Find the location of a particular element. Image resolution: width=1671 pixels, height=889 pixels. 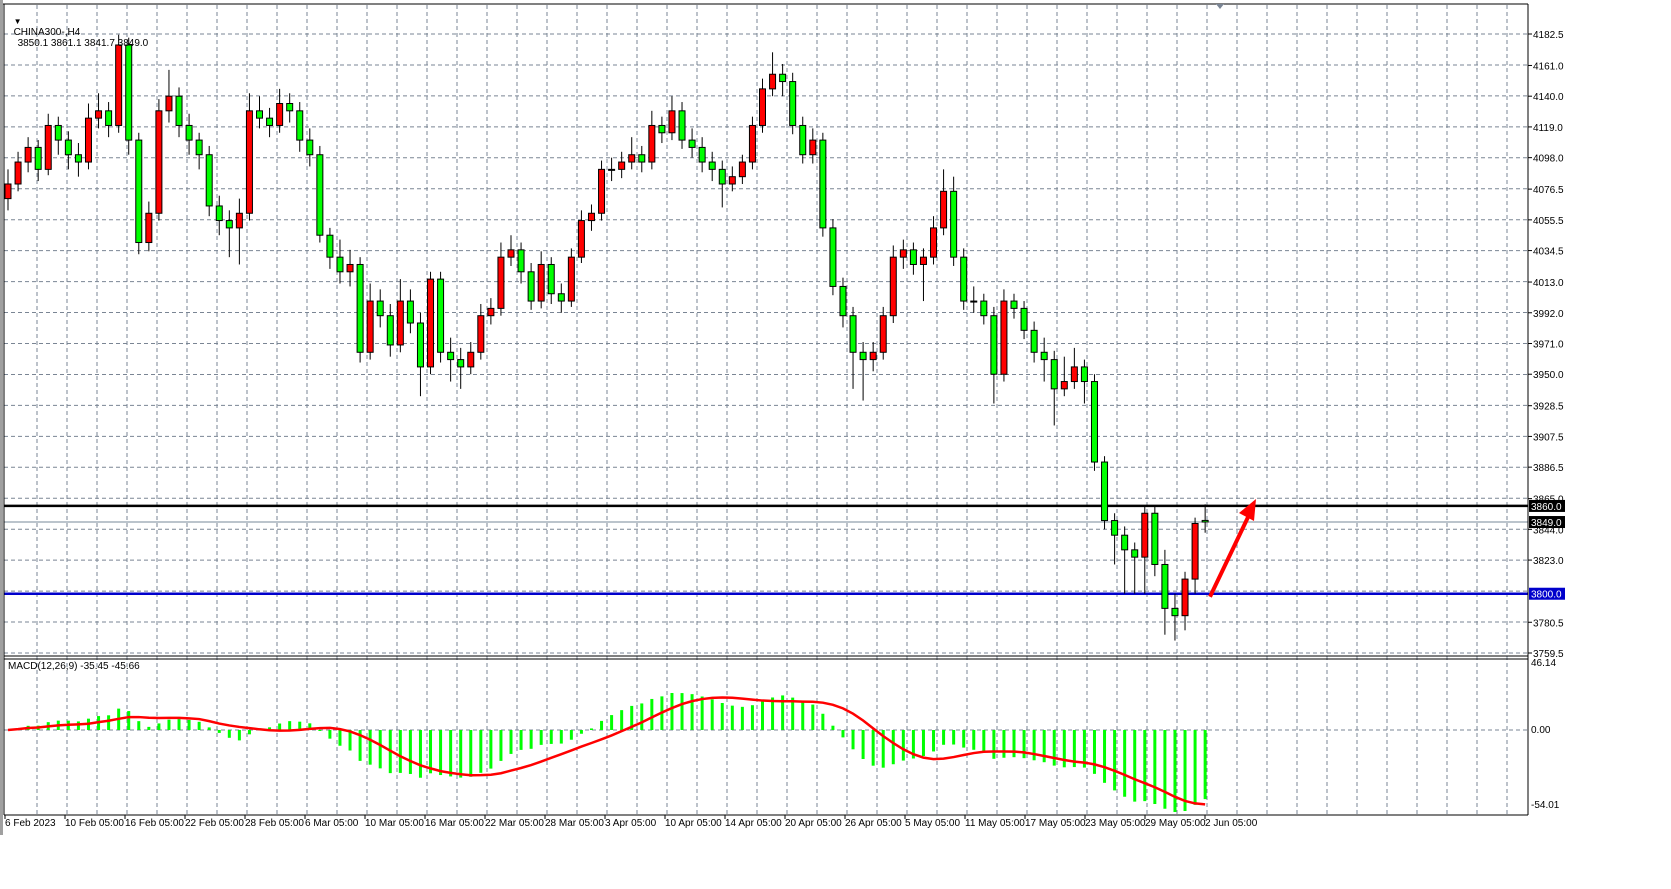

chart-shift-marker-icon is located at coordinates (1220, 6).